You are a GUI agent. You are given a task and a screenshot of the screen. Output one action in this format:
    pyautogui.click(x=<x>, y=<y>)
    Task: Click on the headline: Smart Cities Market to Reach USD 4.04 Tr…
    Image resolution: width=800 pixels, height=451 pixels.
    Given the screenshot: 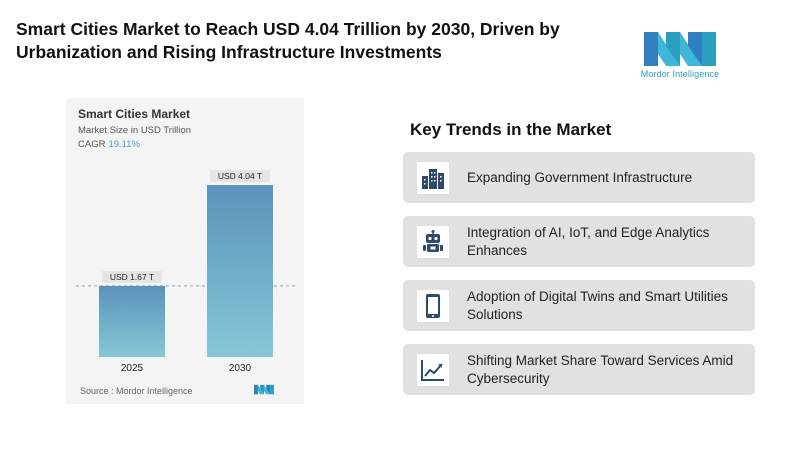 What is the action you would take?
    pyautogui.click(x=288, y=40)
    